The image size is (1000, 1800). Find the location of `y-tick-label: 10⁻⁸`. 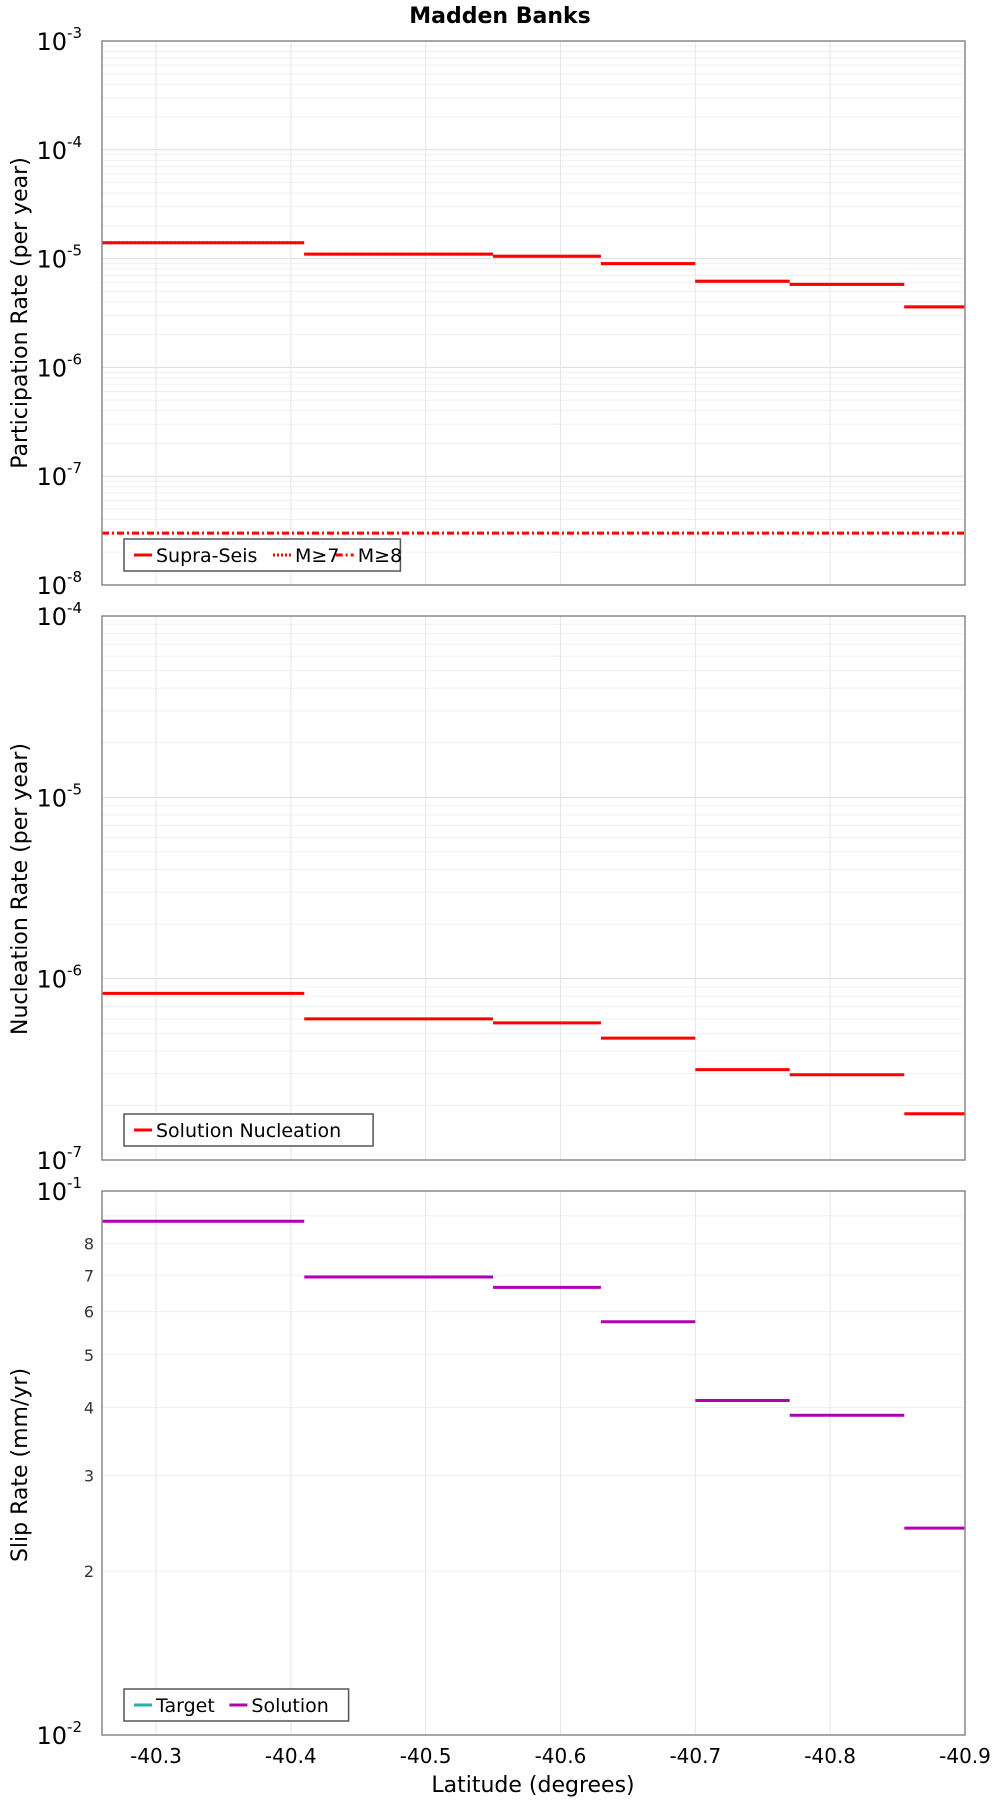

y-tick-label: 10⁻⁸ is located at coordinates (59, 584).